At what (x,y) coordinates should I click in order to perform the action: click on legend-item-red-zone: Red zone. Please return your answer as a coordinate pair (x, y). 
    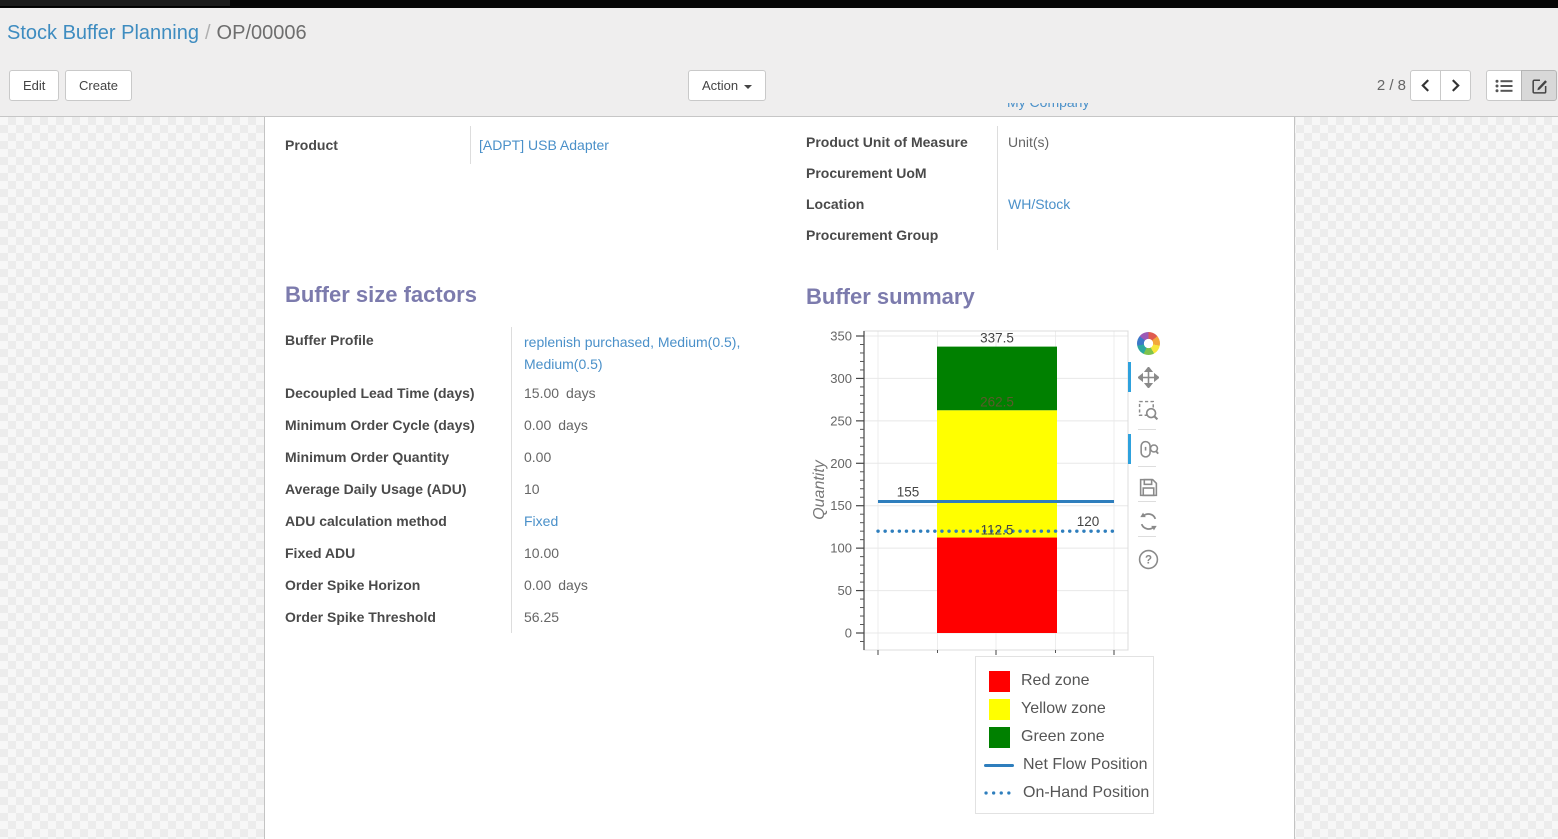
    Looking at the image, I should click on (1071, 681).